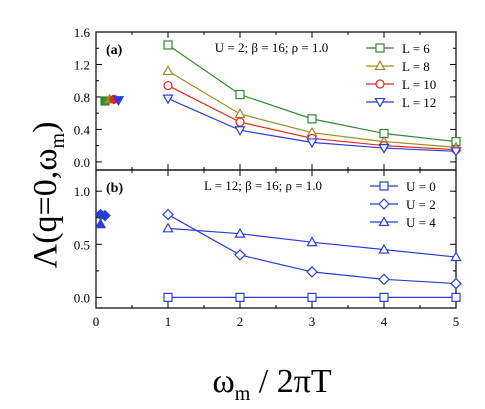 The image size is (485, 409). I want to click on x-axis-label: ωm / 2πT, so click(272, 384).